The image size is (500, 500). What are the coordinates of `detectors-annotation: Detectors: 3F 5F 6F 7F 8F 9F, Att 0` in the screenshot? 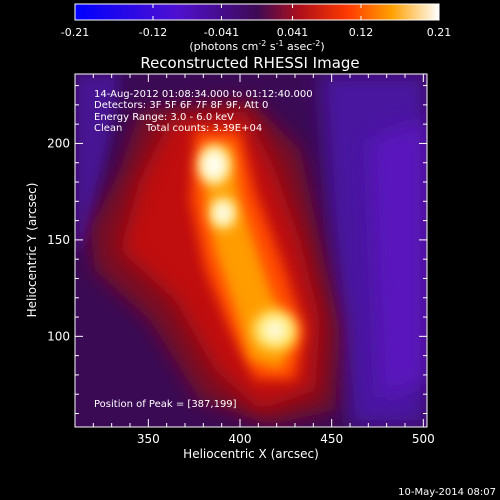 It's located at (181, 105).